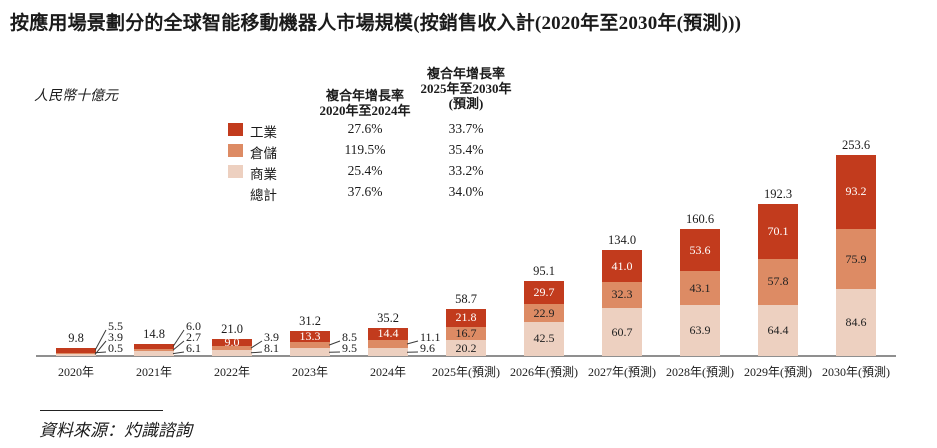  I want to click on bar-value-label-industrial: 70.1, so click(778, 230).